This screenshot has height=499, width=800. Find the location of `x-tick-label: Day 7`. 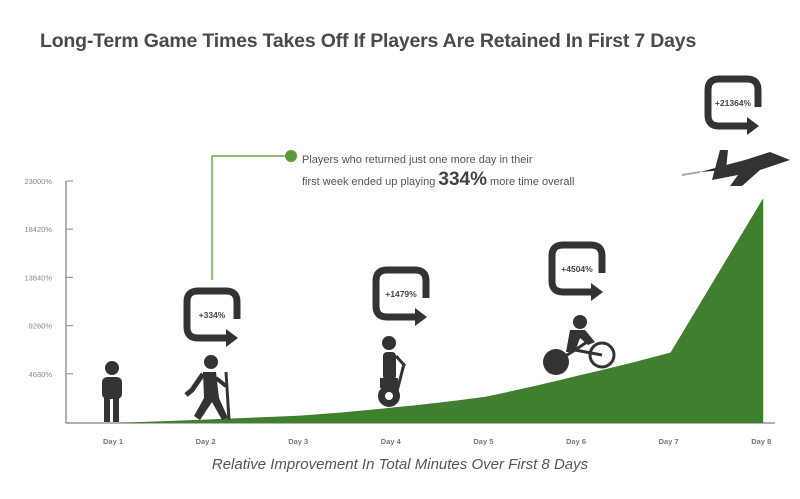

x-tick-label: Day 7 is located at coordinates (669, 441).